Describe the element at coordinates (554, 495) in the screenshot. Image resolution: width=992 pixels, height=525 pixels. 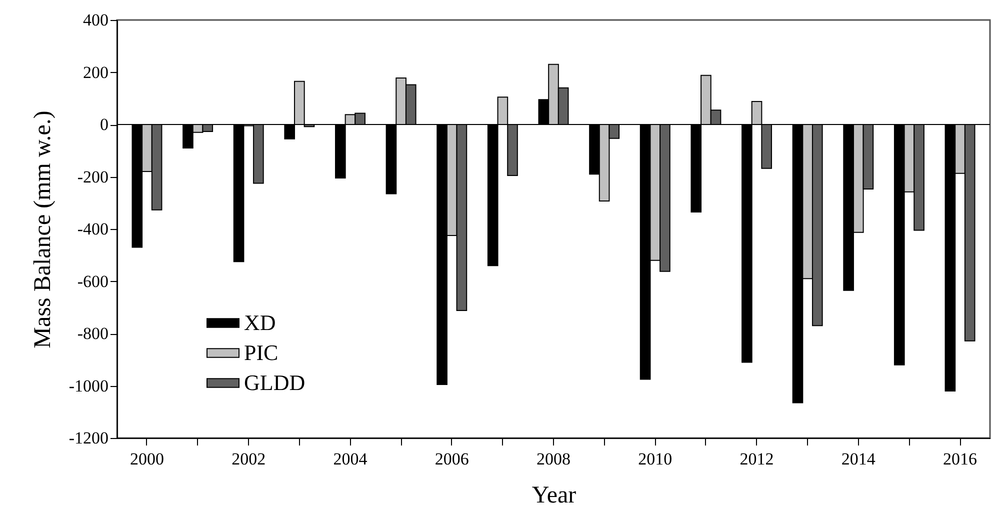
I see `x-axis-title: Year` at that location.